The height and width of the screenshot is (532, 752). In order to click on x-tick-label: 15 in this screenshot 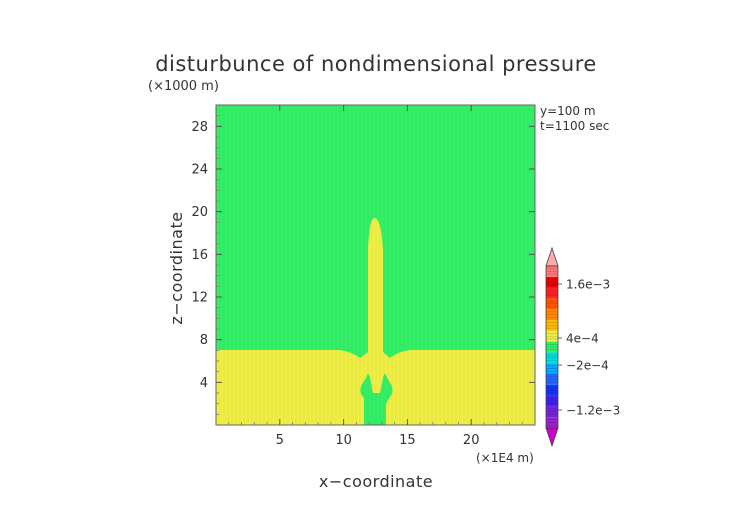, I will do `click(407, 440)`.